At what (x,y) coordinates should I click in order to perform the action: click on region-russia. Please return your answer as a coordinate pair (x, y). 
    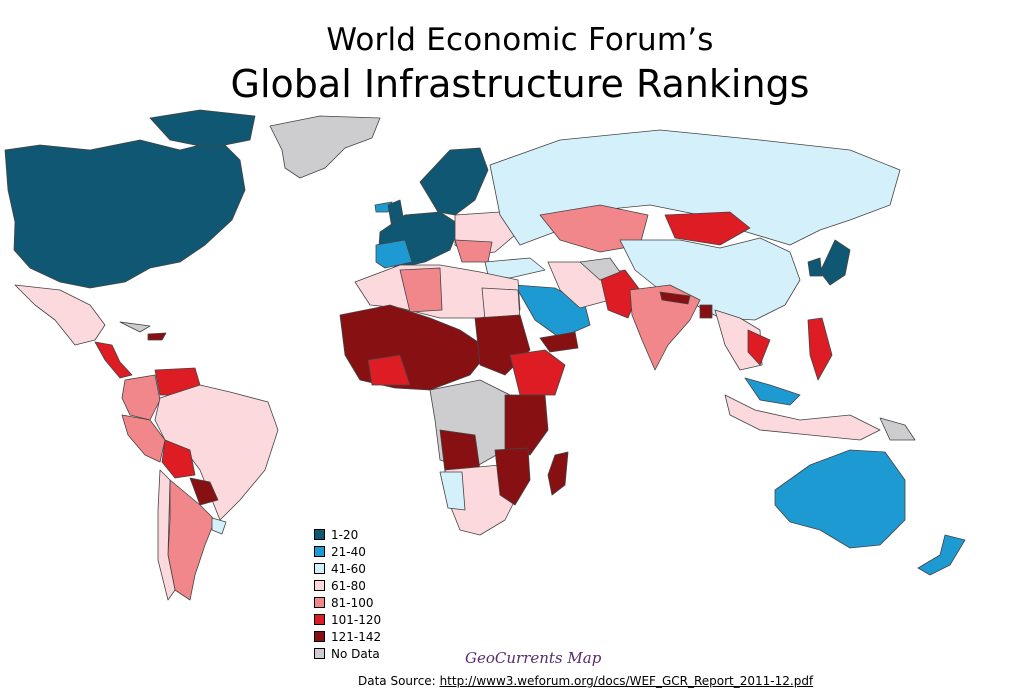
    Looking at the image, I should click on (695, 187).